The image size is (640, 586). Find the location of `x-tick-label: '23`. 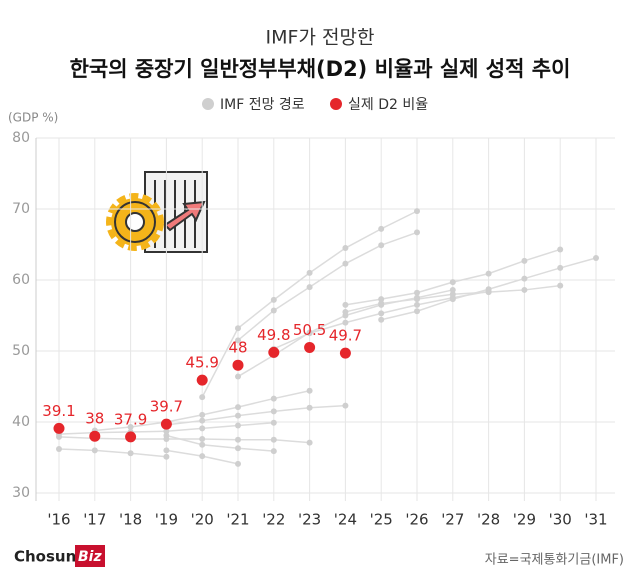

x-tick-label: '23 is located at coordinates (309, 520).